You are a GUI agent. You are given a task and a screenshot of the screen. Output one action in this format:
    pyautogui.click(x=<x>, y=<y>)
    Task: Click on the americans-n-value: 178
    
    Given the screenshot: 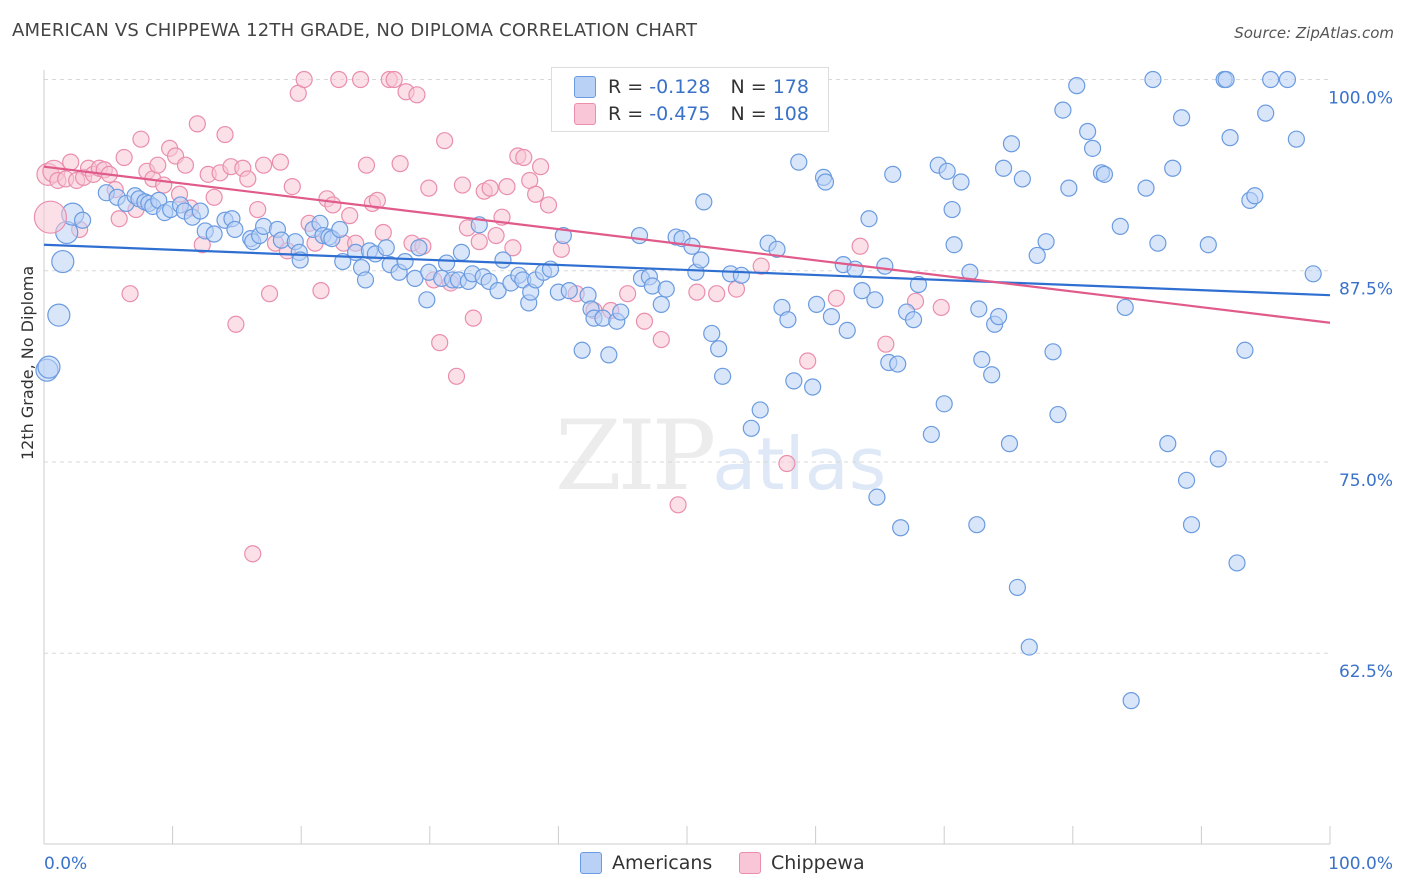 What is the action you would take?
    pyautogui.click(x=790, y=87)
    